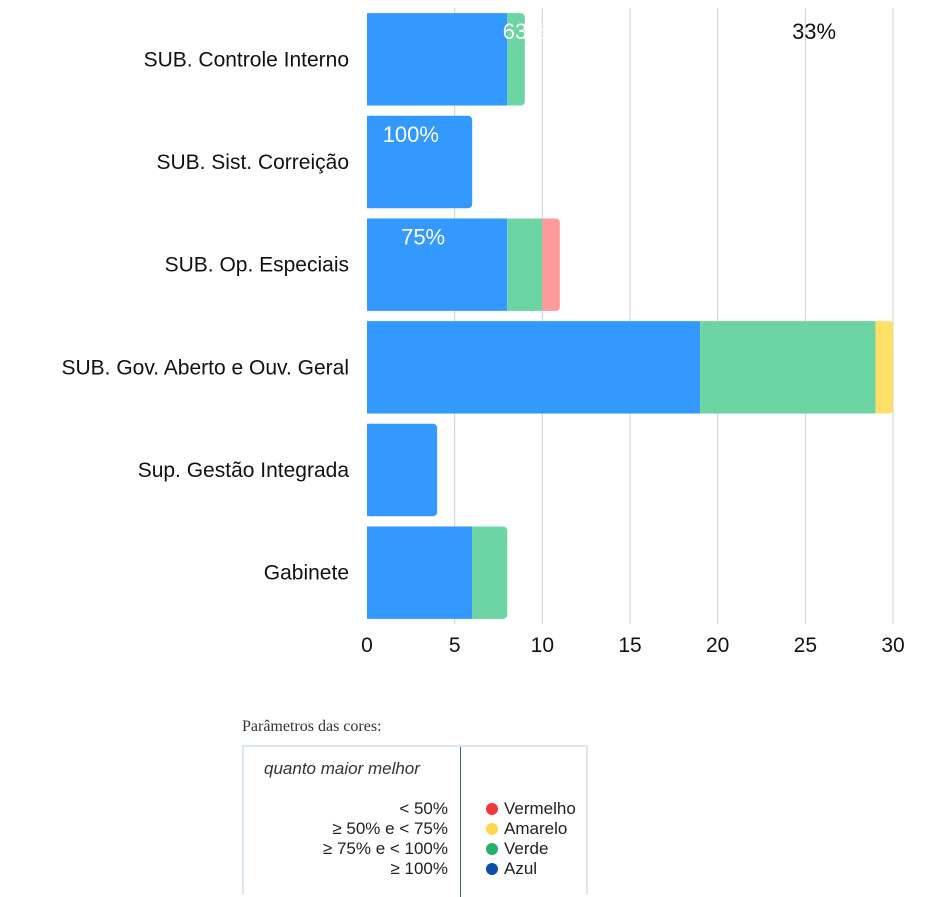  What do you see at coordinates (312, 726) in the screenshot?
I see `legend-title: Parâmetros das cores:` at bounding box center [312, 726].